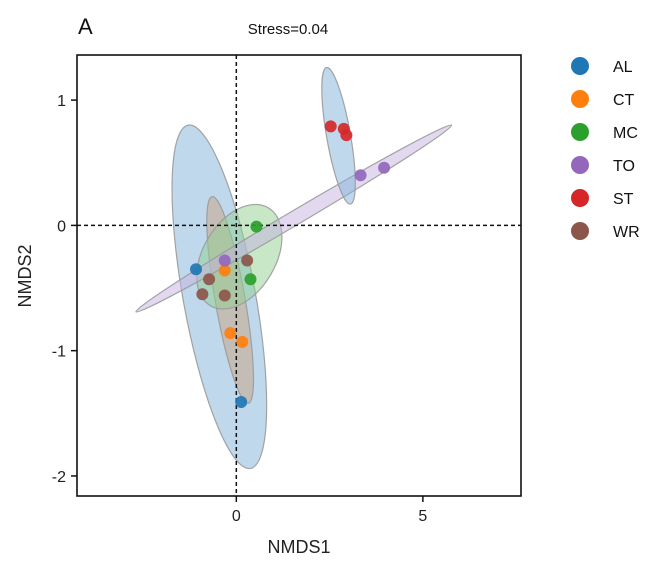 Image resolution: width=654 pixels, height=564 pixels. Describe the element at coordinates (623, 199) in the screenshot. I see `legend-label: ST` at that location.